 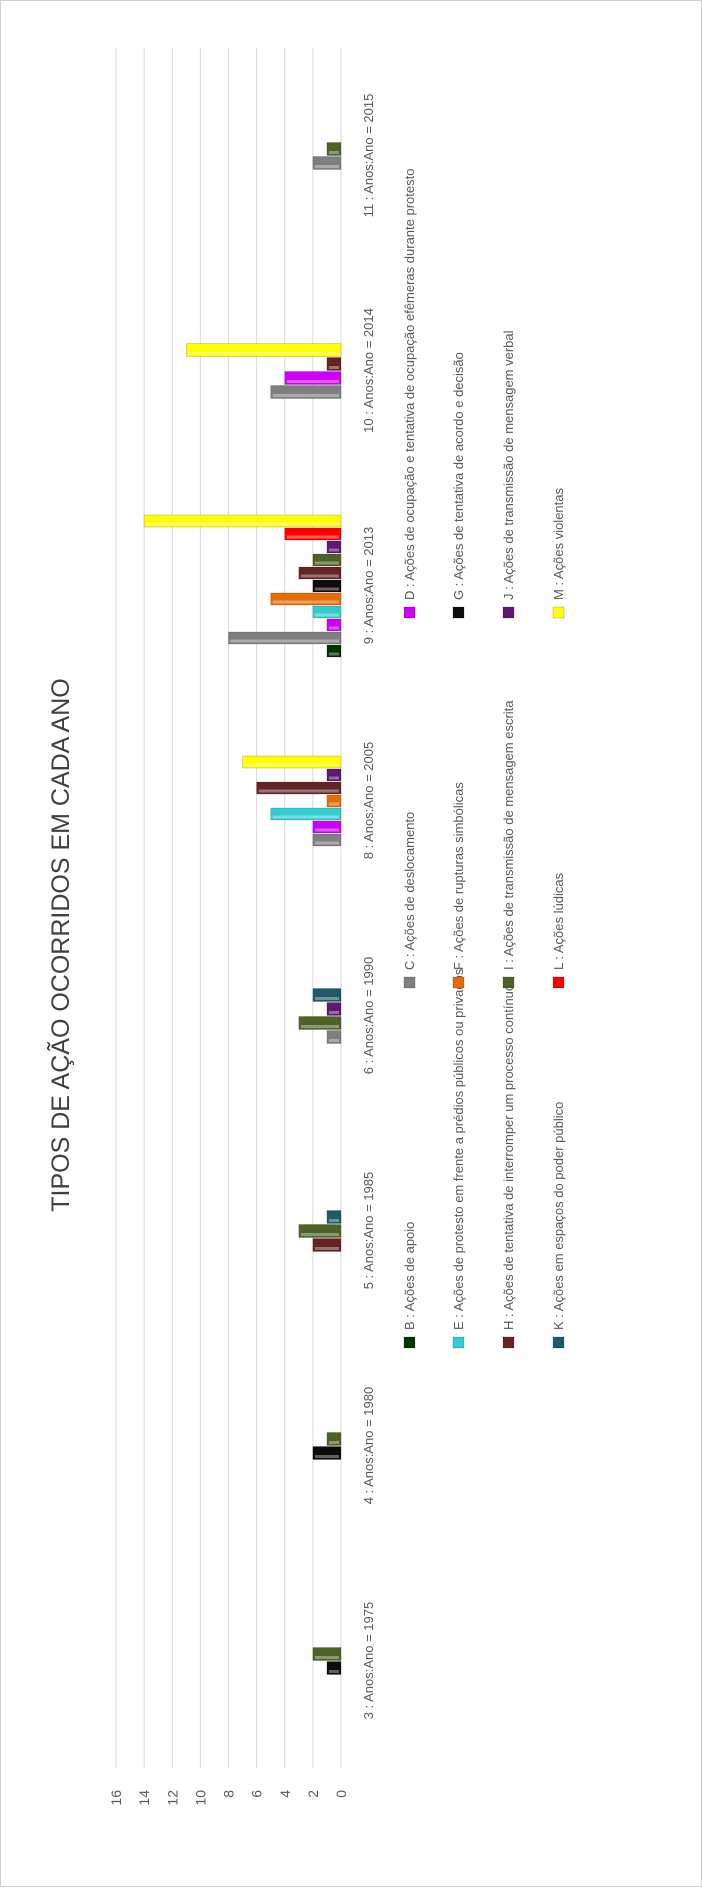 I want to click on y-tick-label: 2, so click(x=313, y=1794).